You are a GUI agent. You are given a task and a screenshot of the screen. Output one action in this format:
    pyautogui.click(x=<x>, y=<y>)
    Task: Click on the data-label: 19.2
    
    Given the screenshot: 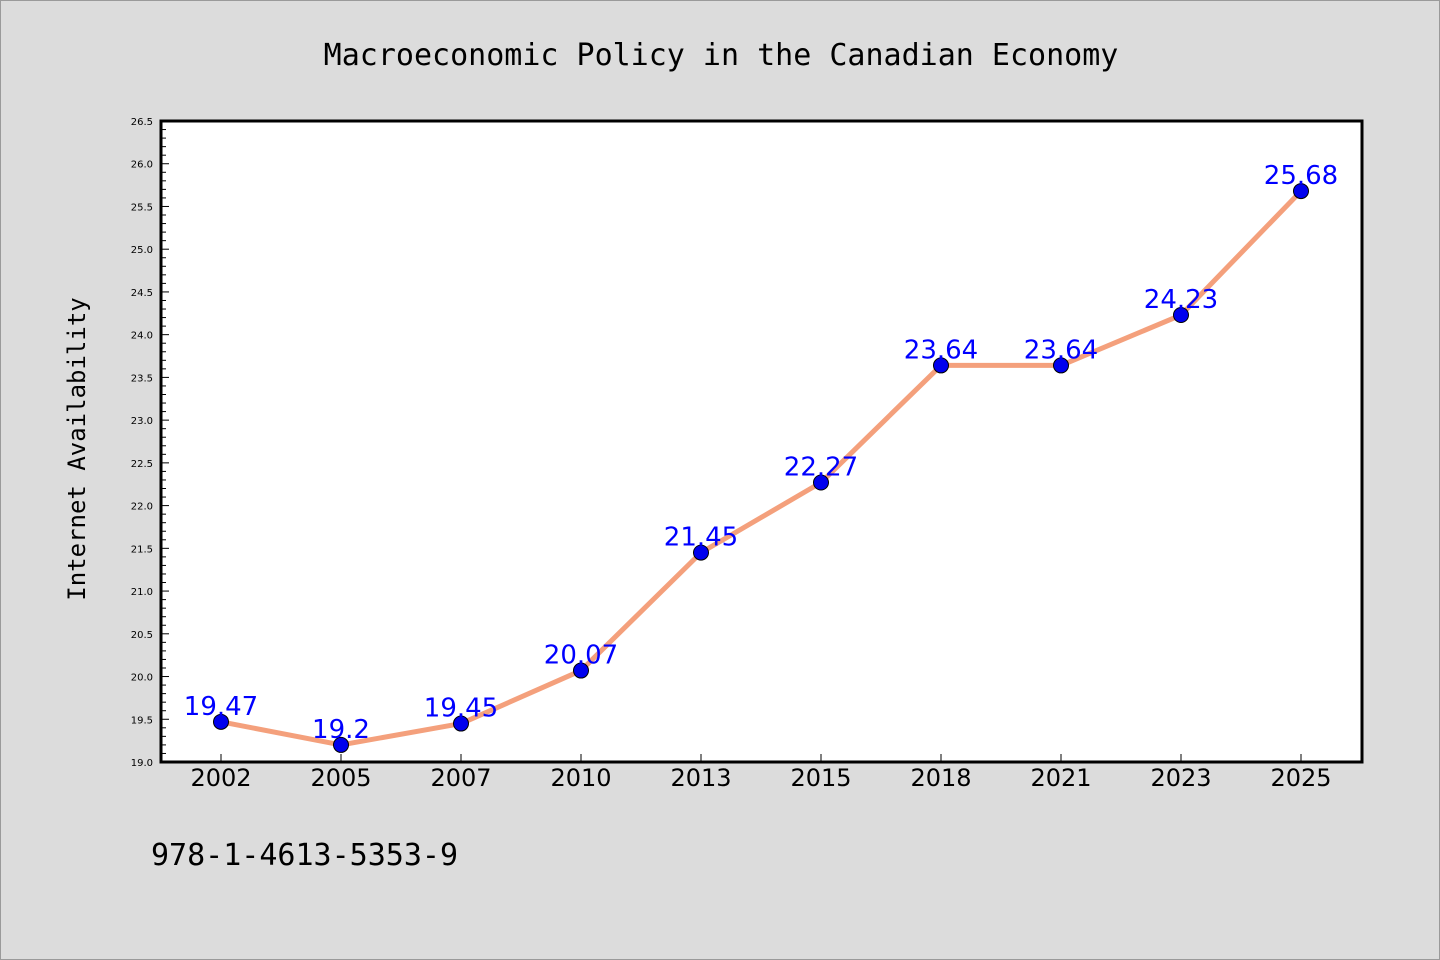 What is the action you would take?
    pyautogui.click(x=341, y=730)
    